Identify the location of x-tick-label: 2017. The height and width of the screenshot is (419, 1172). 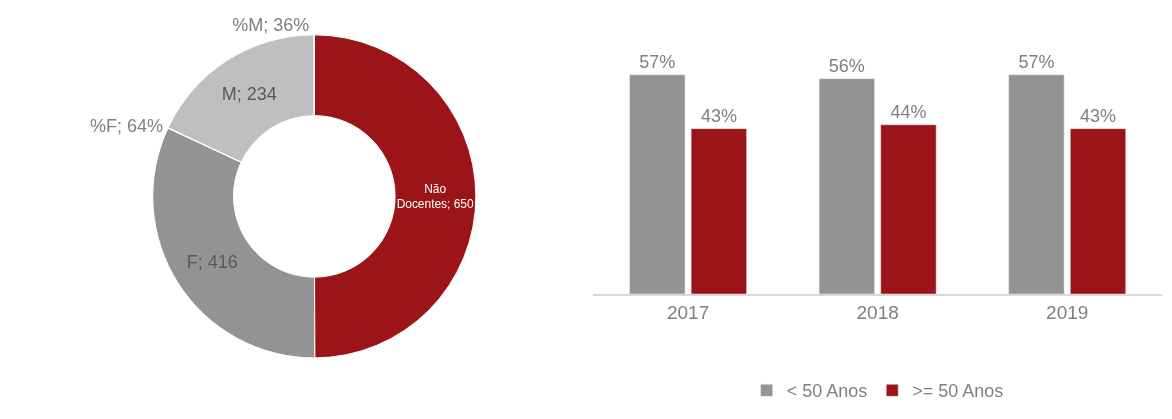
(688, 312).